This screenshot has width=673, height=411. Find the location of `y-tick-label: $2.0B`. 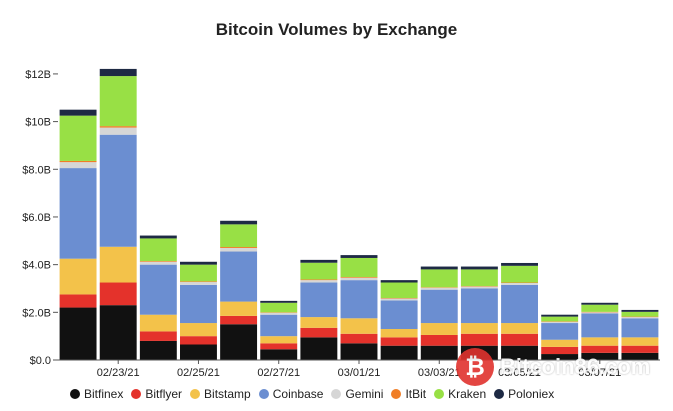

y-tick-label: $2.0B is located at coordinates (36, 313).